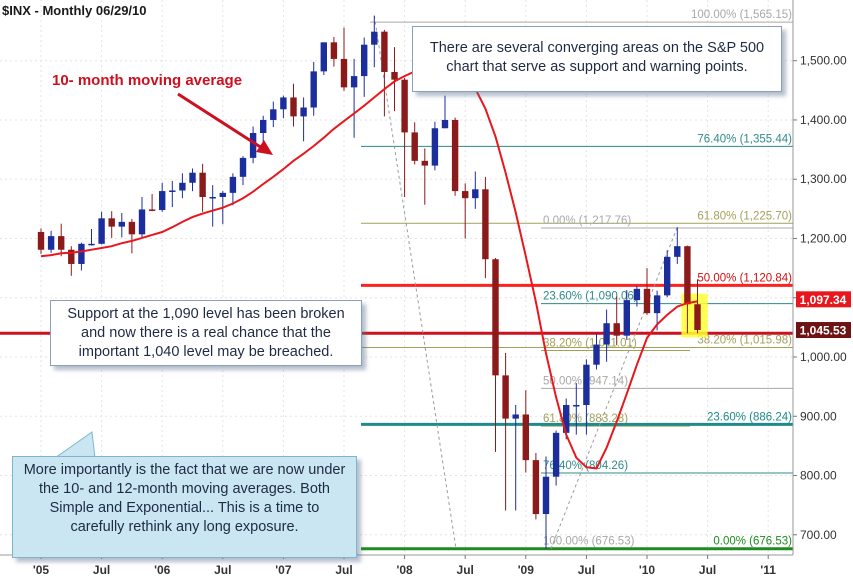  I want to click on price-tag-label: 1,045.53, so click(823, 331).